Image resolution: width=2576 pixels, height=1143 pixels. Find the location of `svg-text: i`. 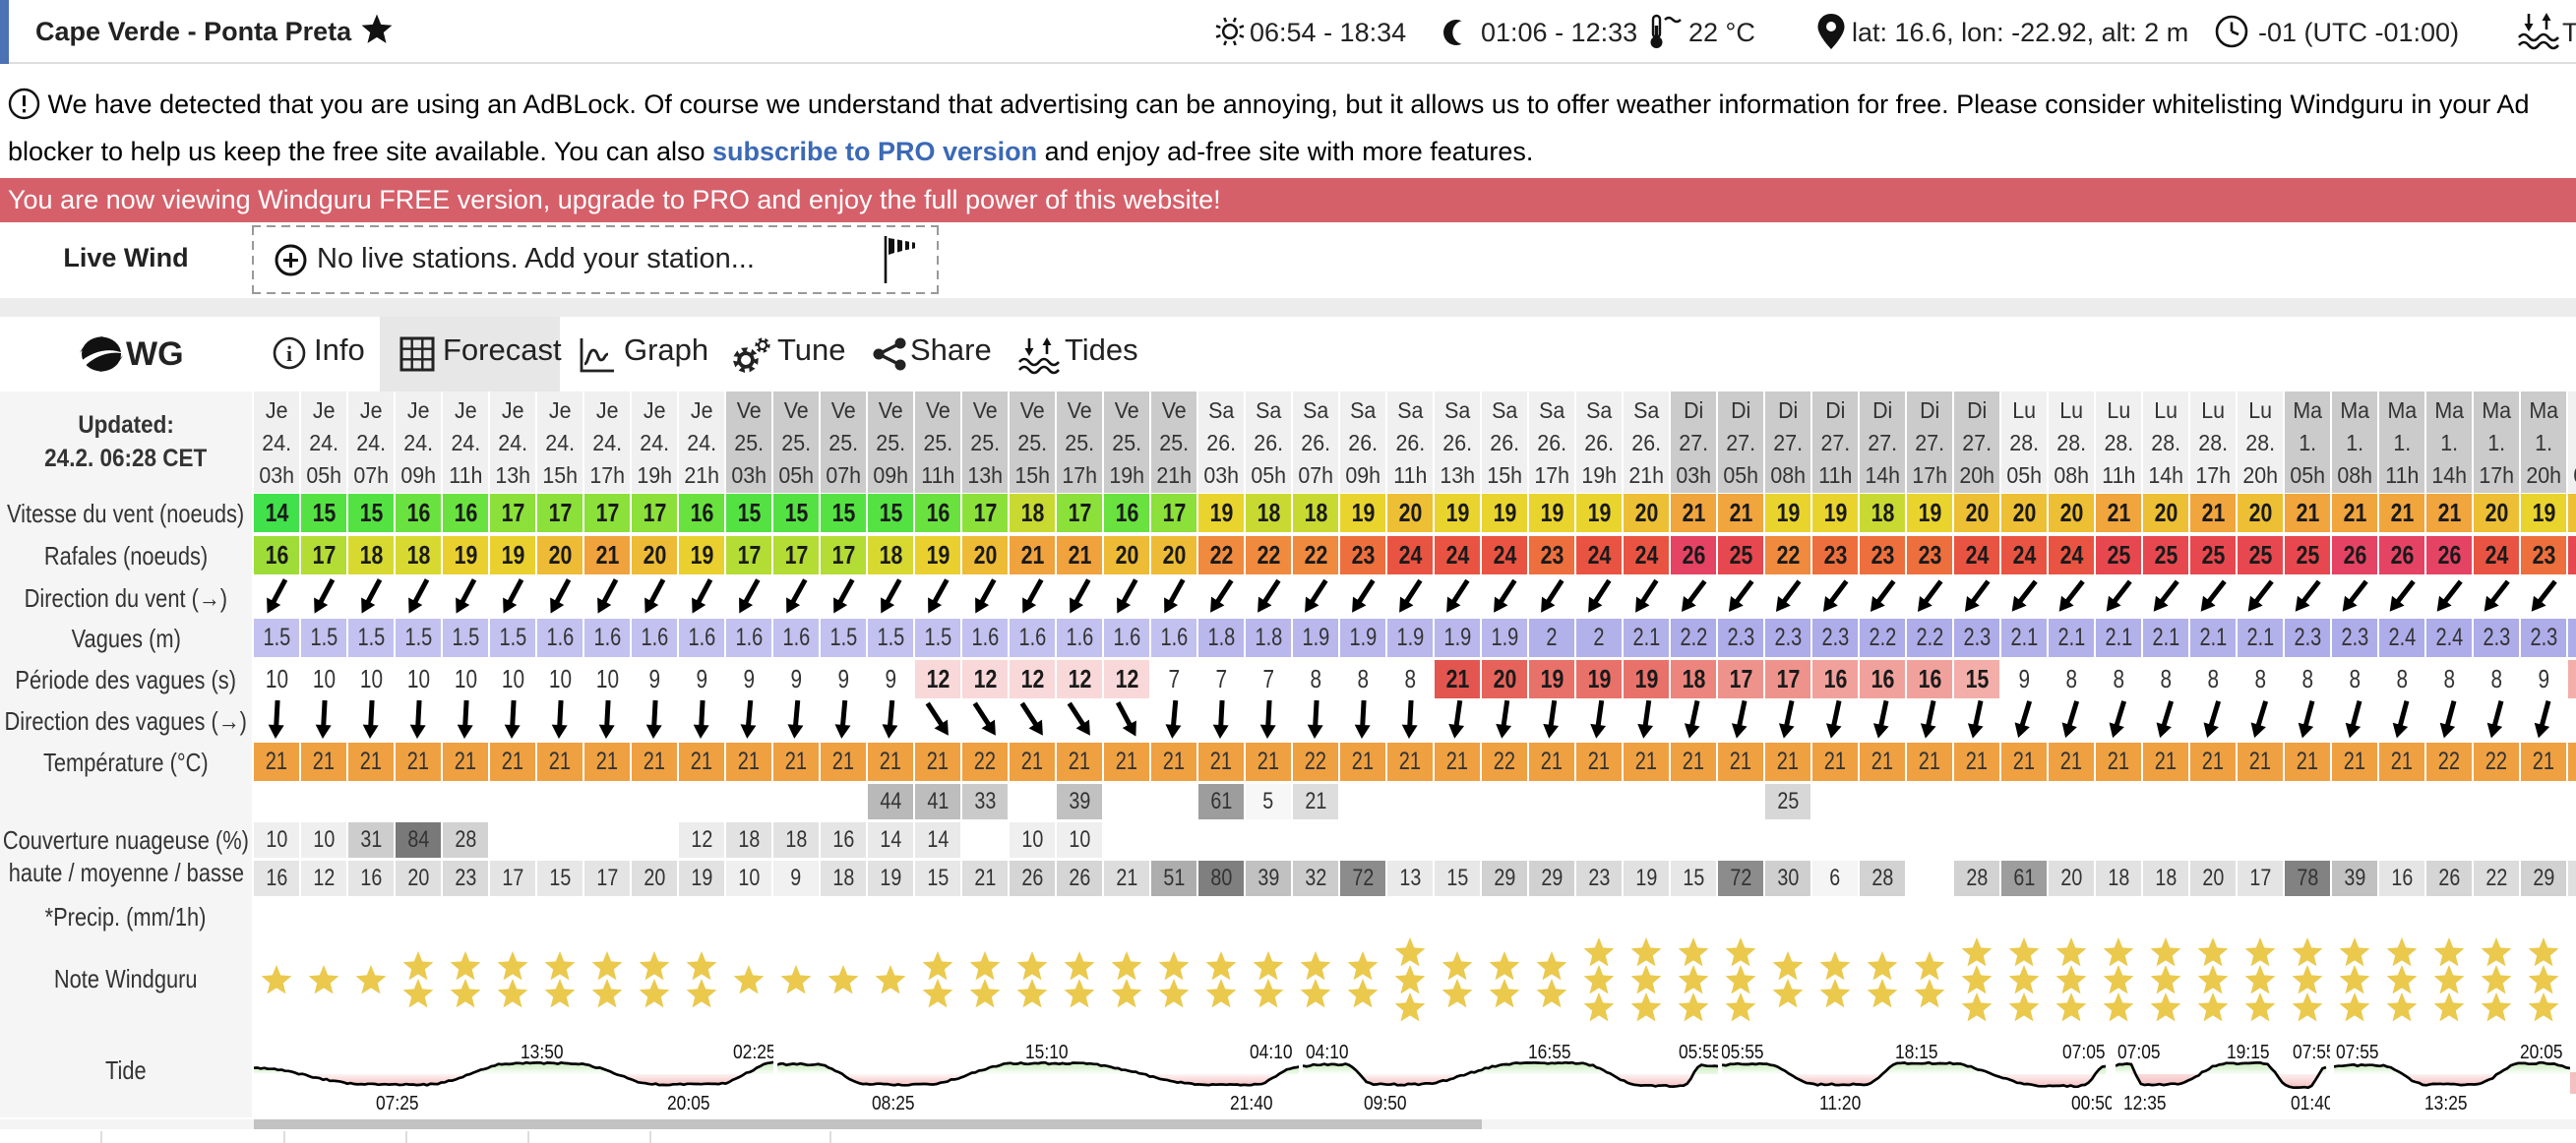

svg-text: i is located at coordinates (289, 353).